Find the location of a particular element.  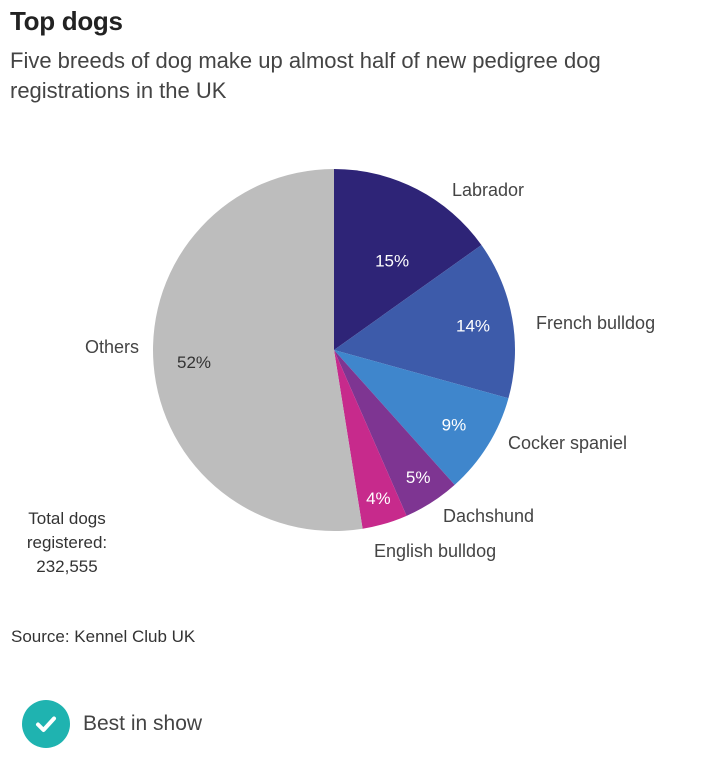

total-label-line1: Total dogs is located at coordinates (67, 518).